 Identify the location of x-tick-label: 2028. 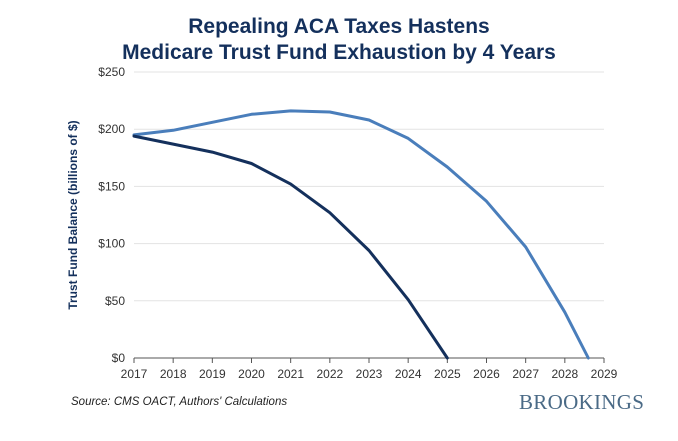
(564, 374).